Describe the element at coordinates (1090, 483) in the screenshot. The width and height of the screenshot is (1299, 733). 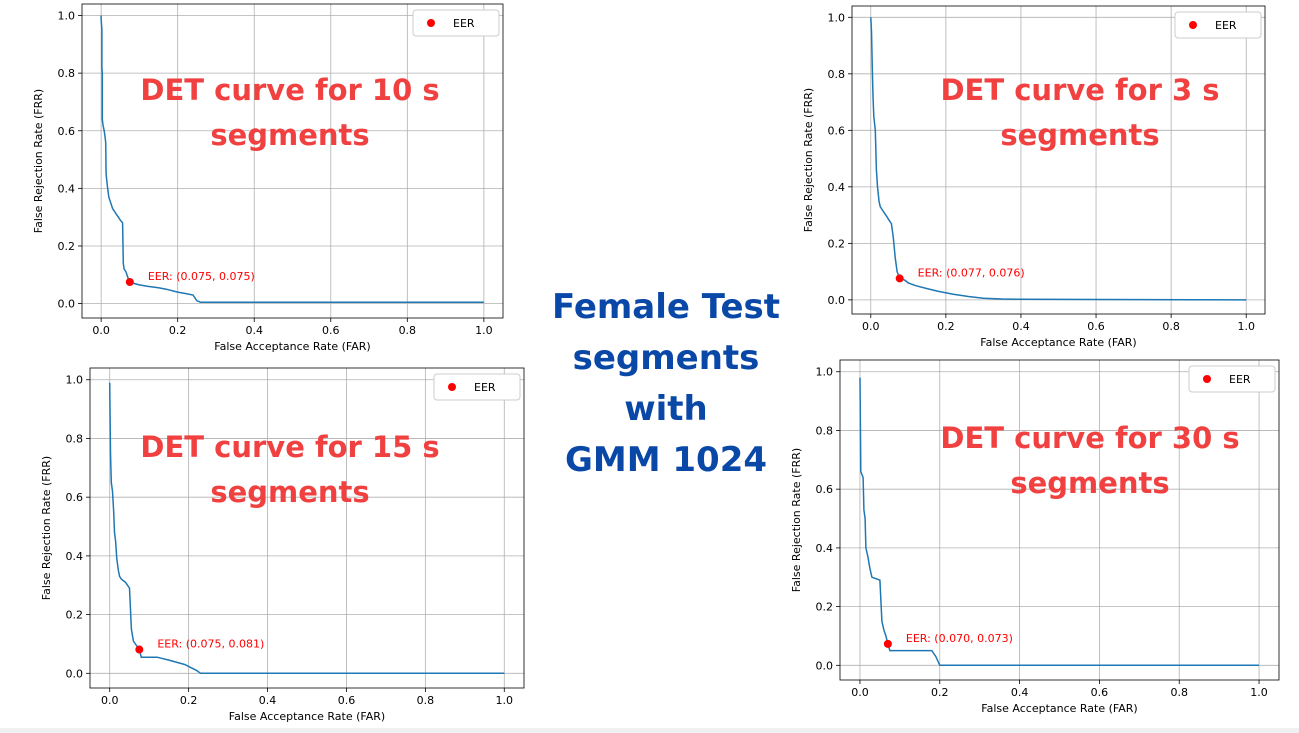
I see `overlay-title-30s-line2: segments` at that location.